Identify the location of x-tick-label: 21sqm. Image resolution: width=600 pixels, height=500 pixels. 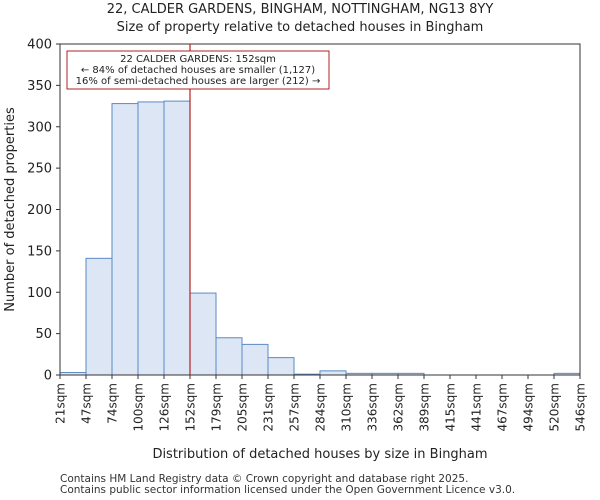
(61, 403).